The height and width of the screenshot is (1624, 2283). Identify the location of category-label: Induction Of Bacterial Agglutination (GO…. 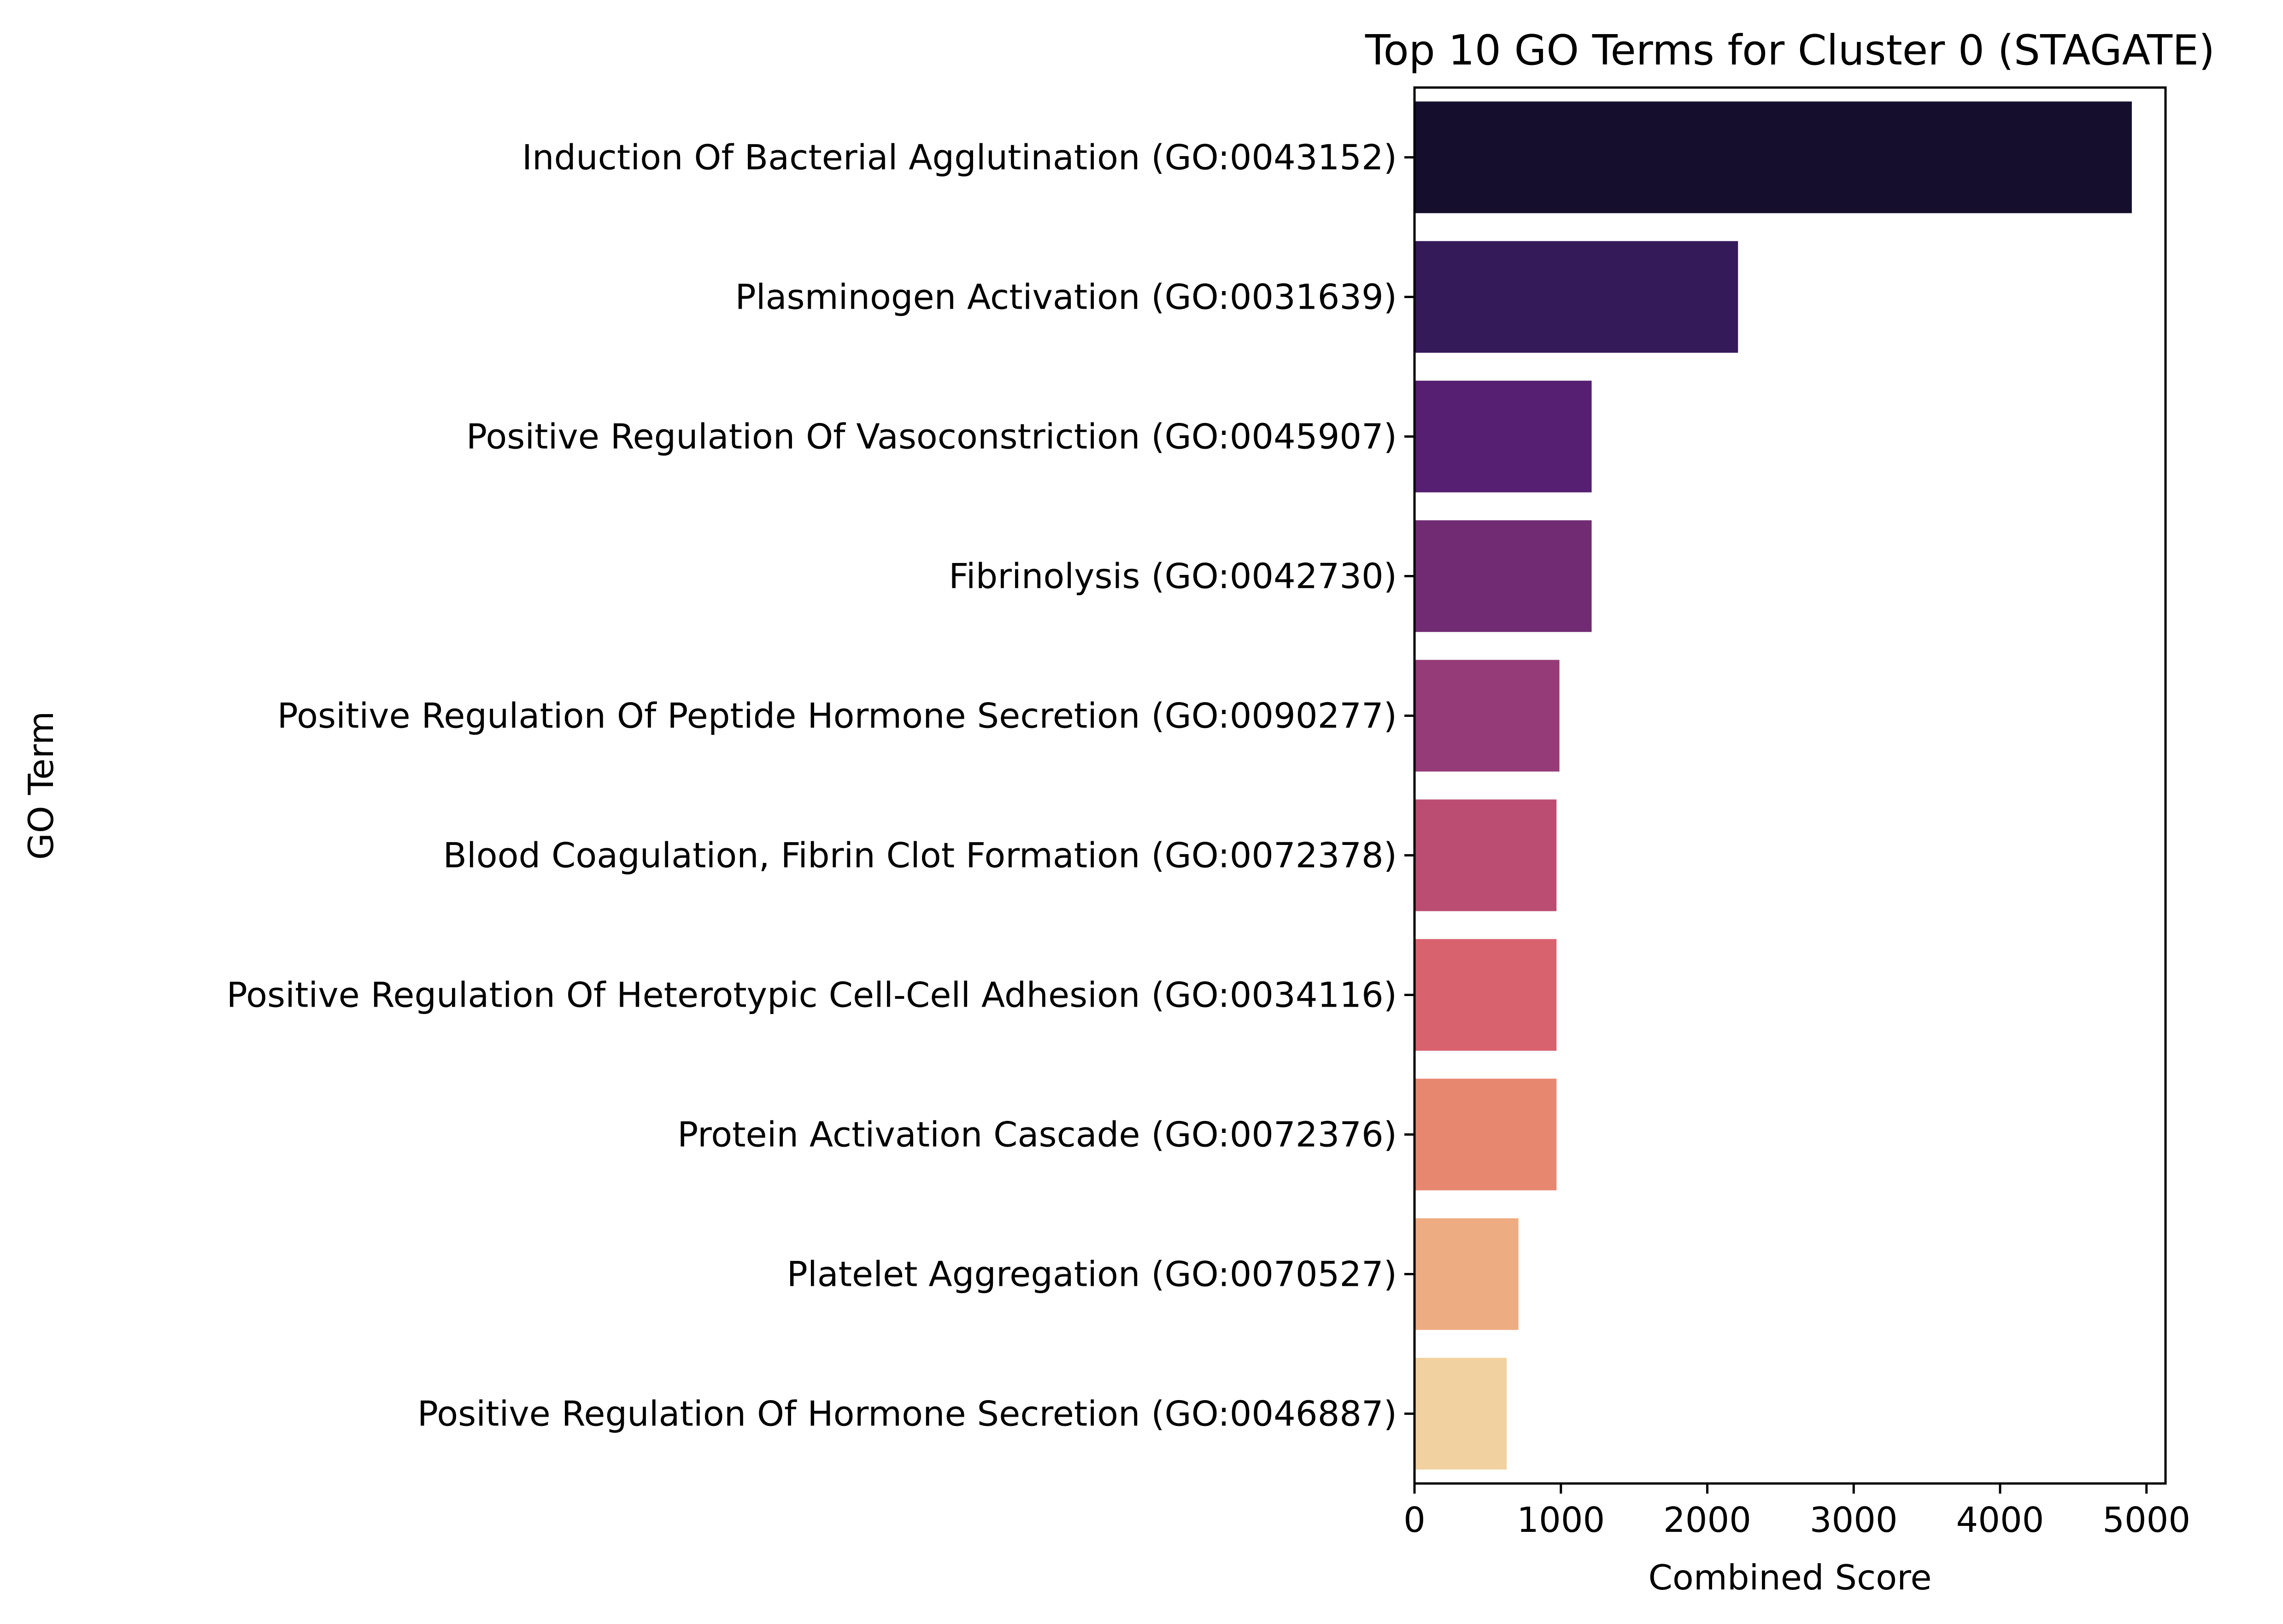
(959, 157).